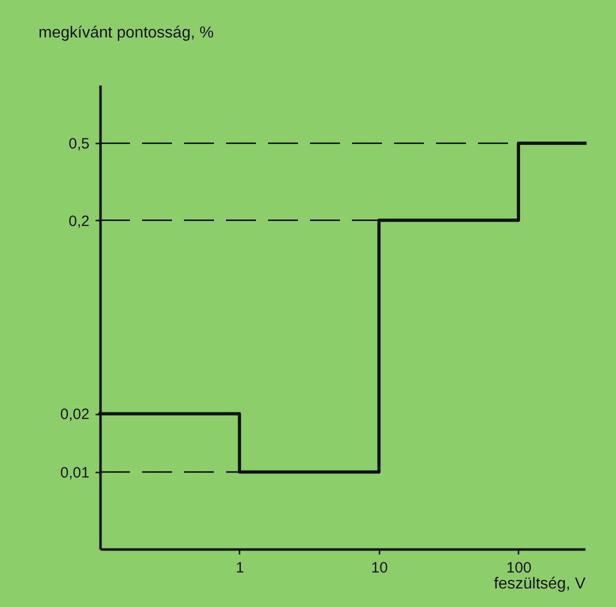 The image size is (616, 607). I want to click on y-tick-label: 0,2, so click(79, 221).